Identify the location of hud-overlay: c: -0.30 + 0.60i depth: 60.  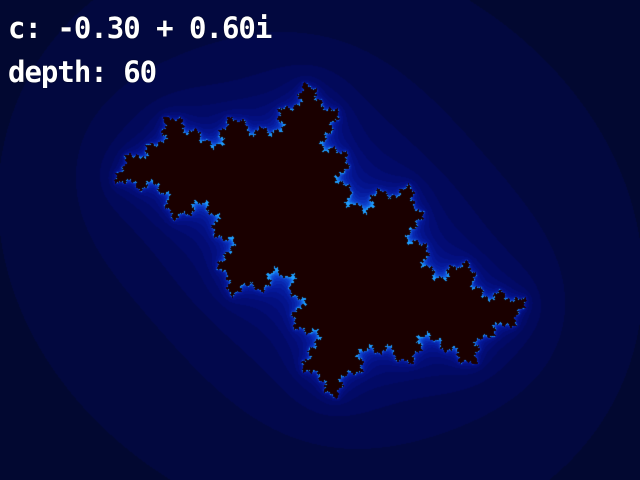
(140, 50).